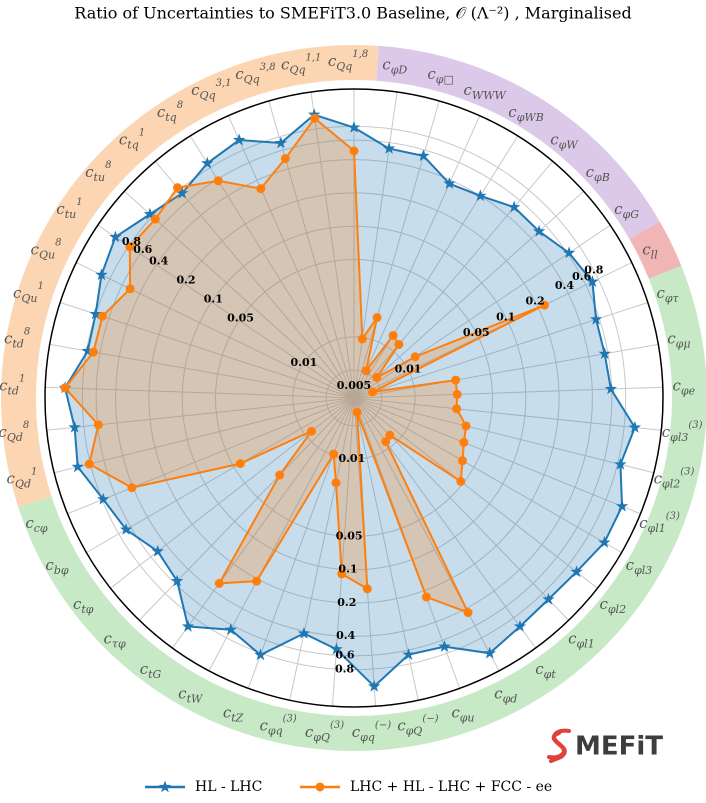 This screenshot has height=803, width=706. I want to click on category-label: cφl2(3), so click(674, 478).